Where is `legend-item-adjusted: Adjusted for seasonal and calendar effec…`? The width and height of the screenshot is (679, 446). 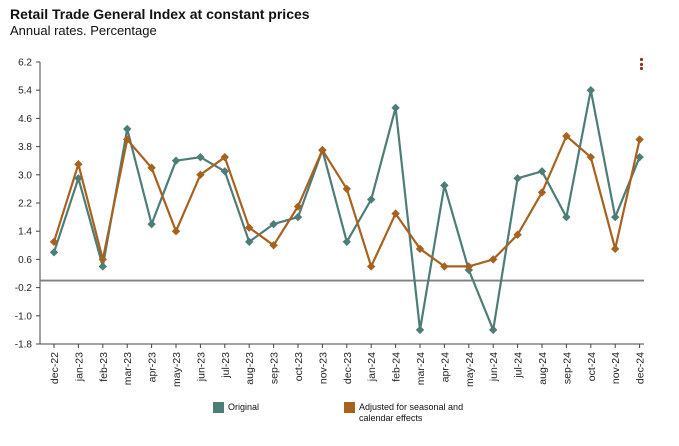
legend-item-adjusted: Adjusted for seasonal and calendar effec… is located at coordinates (403, 413).